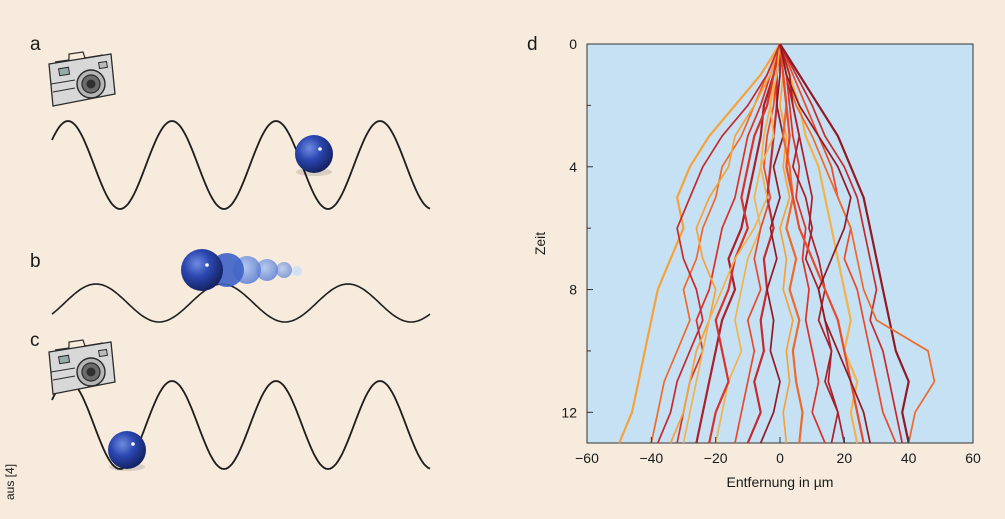  Describe the element at coordinates (587, 458) in the screenshot. I see `x-tick-label: −60` at that location.